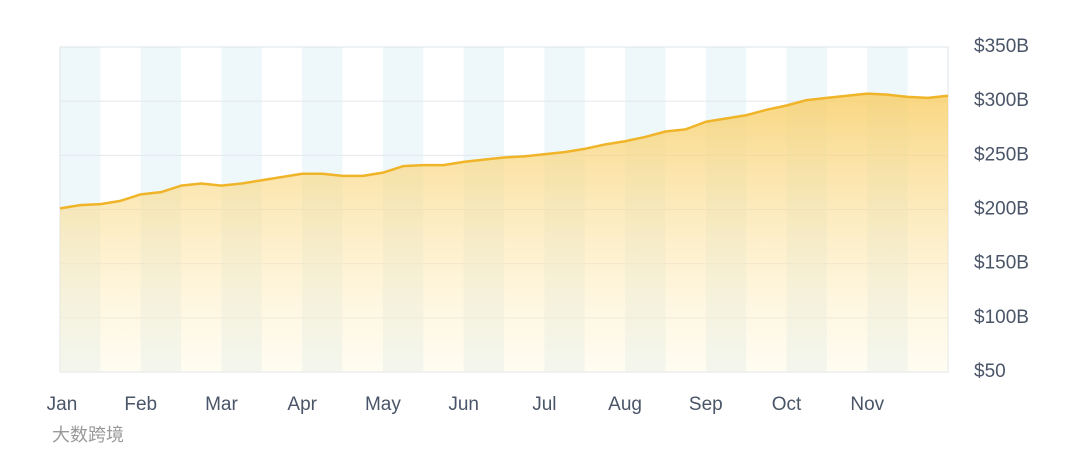  Describe the element at coordinates (1001, 263) in the screenshot. I see `y-tick-label: $150B` at that location.